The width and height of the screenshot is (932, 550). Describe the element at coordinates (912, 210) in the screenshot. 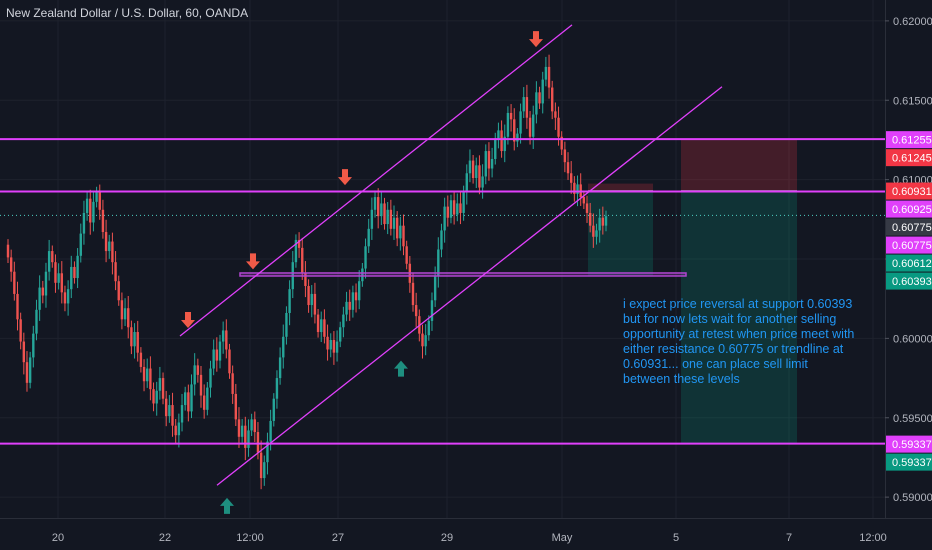

I see `price-tag-label: 0.60925` at that location.